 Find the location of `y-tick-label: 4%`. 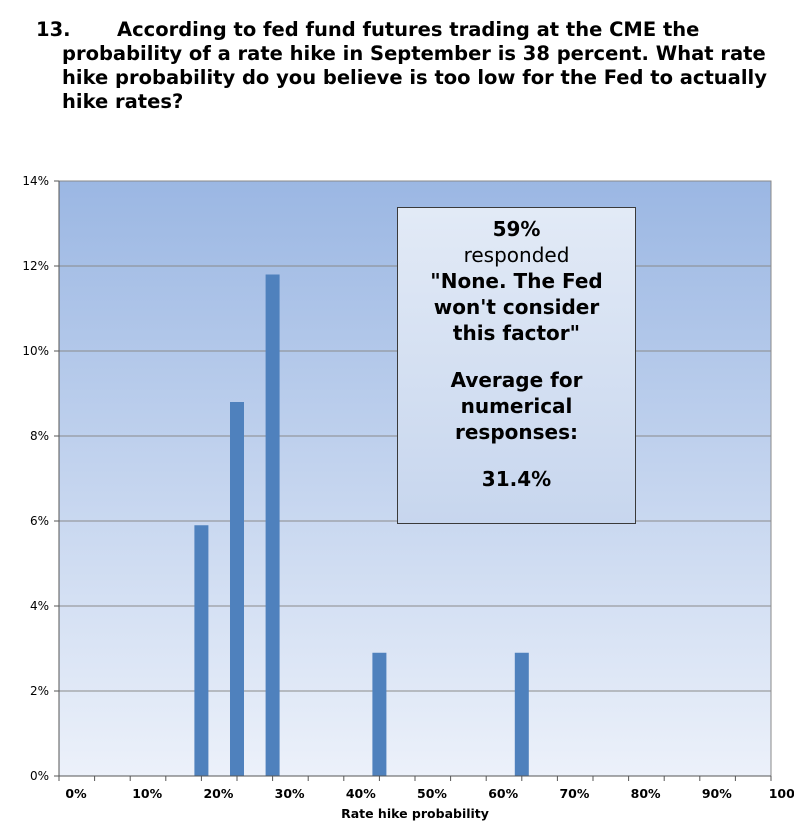

y-tick-label: 4% is located at coordinates (39, 606).